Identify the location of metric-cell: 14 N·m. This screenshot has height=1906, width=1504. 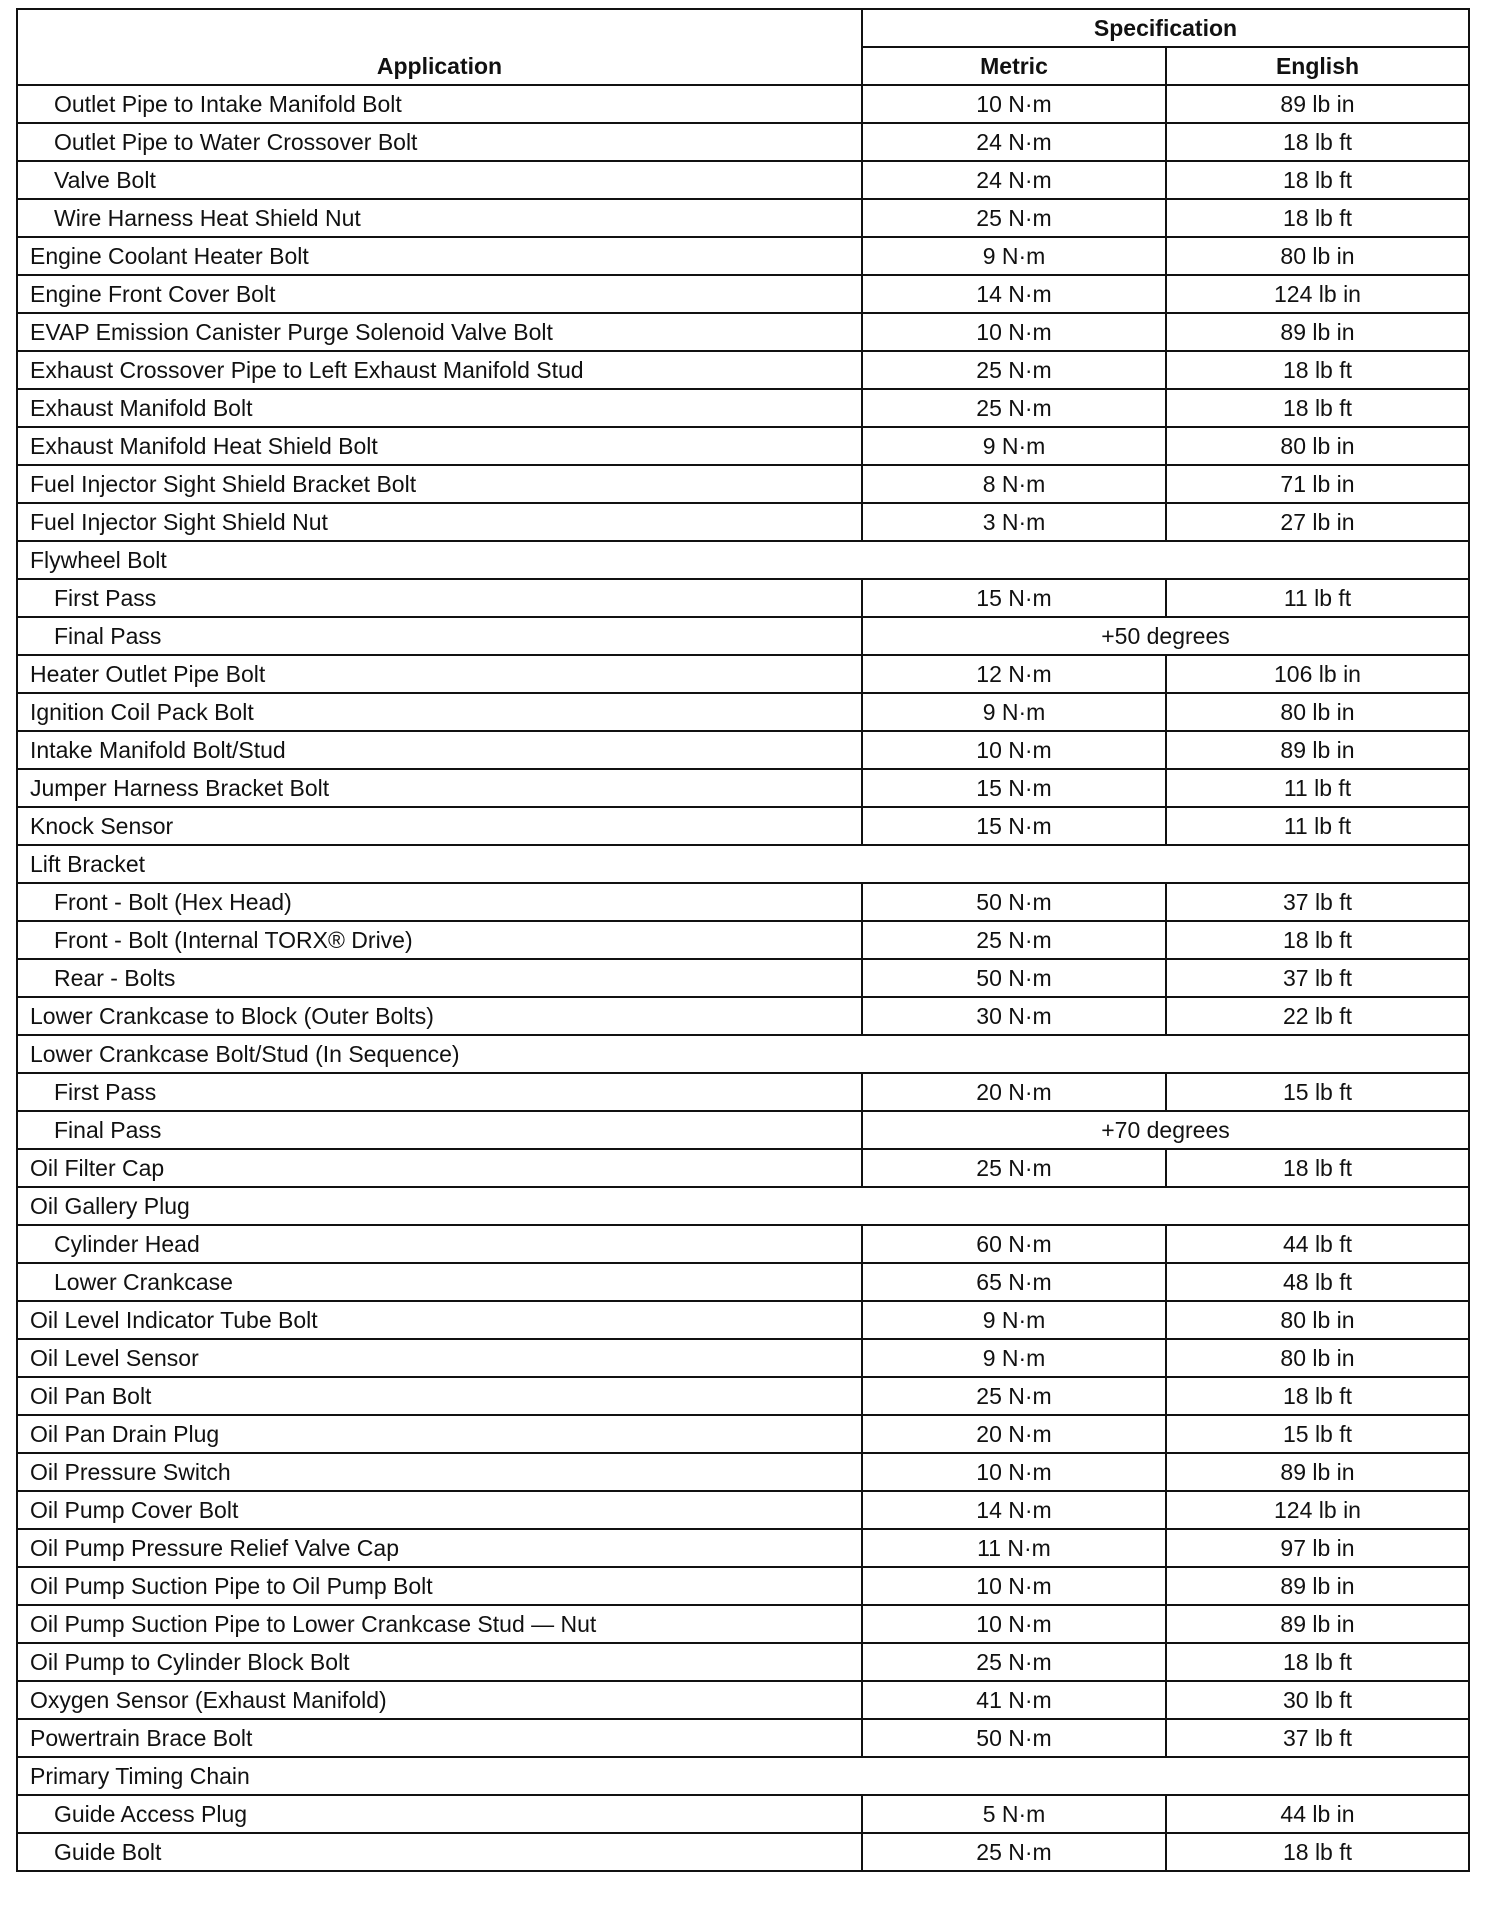
(1014, 1510).